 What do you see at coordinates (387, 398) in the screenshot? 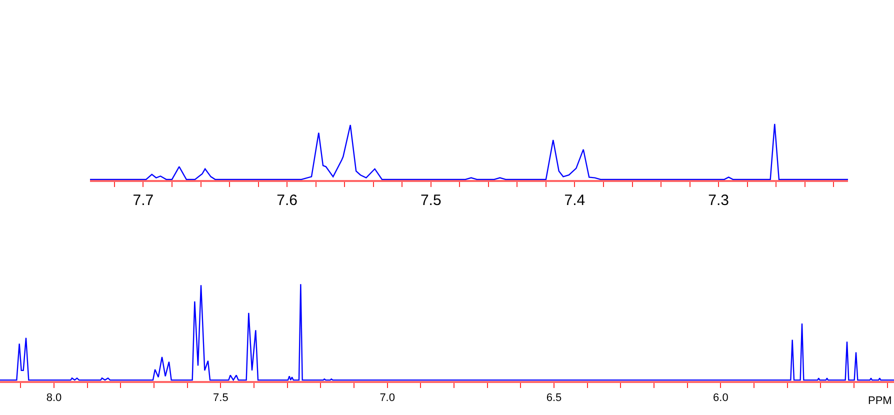
I see `x-tick-label: 7.0` at bounding box center [387, 398].